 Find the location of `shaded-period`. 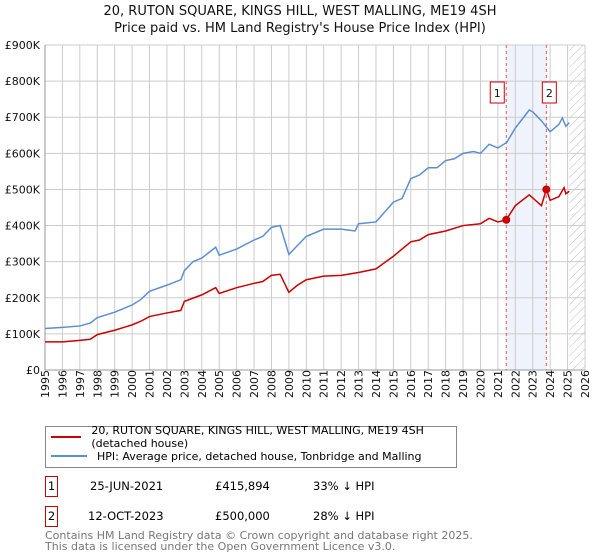

shaded-period is located at coordinates (526, 207).